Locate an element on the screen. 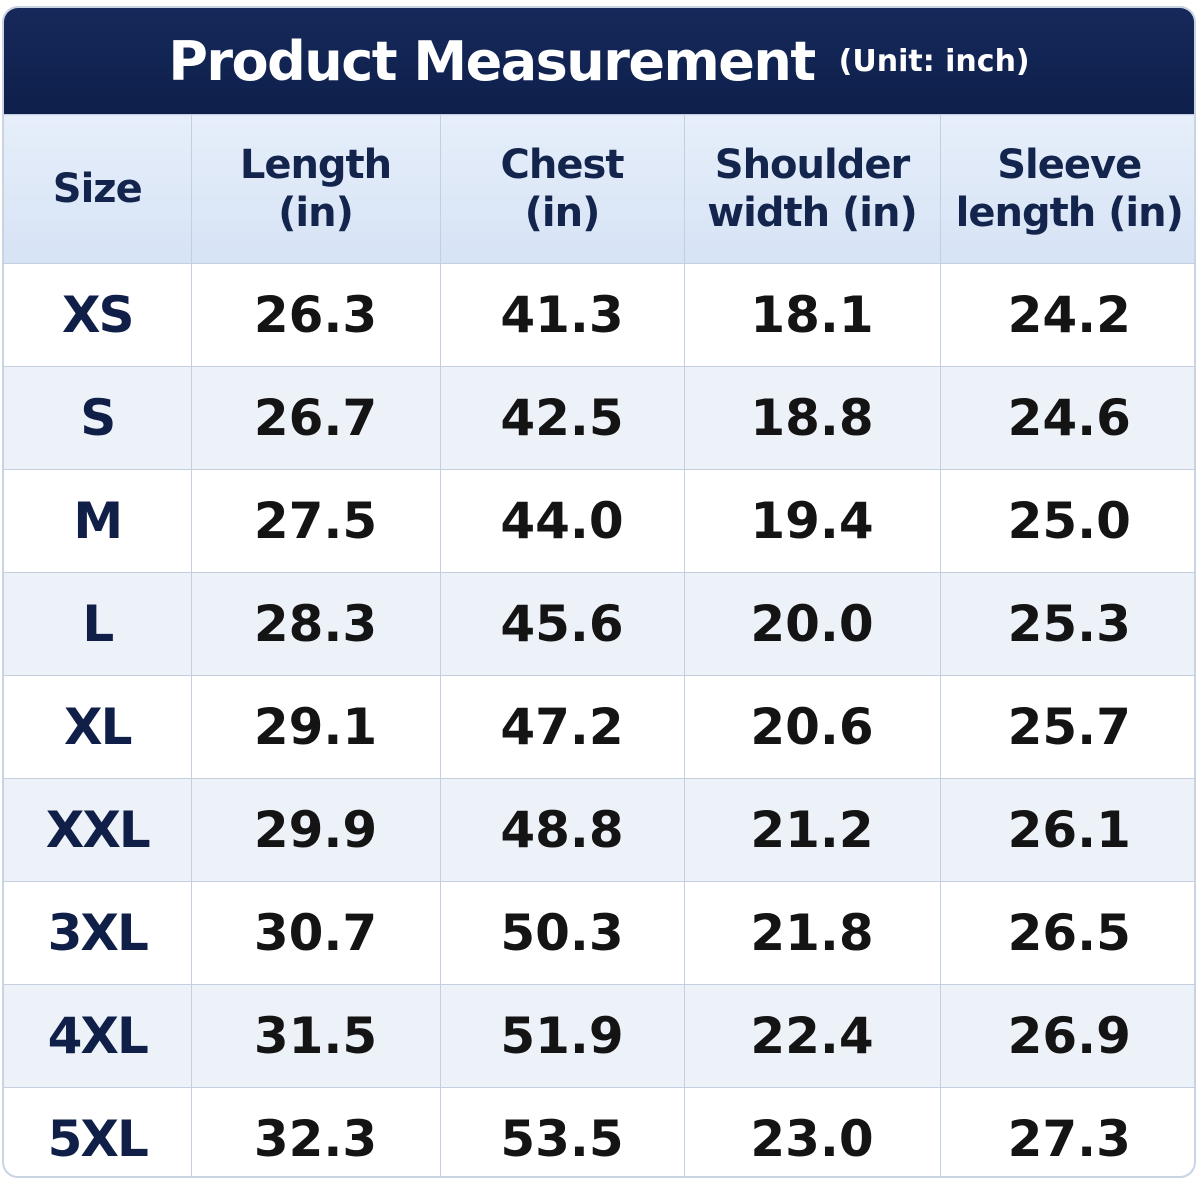  measurement-cell: 18.1 is located at coordinates (812, 315).